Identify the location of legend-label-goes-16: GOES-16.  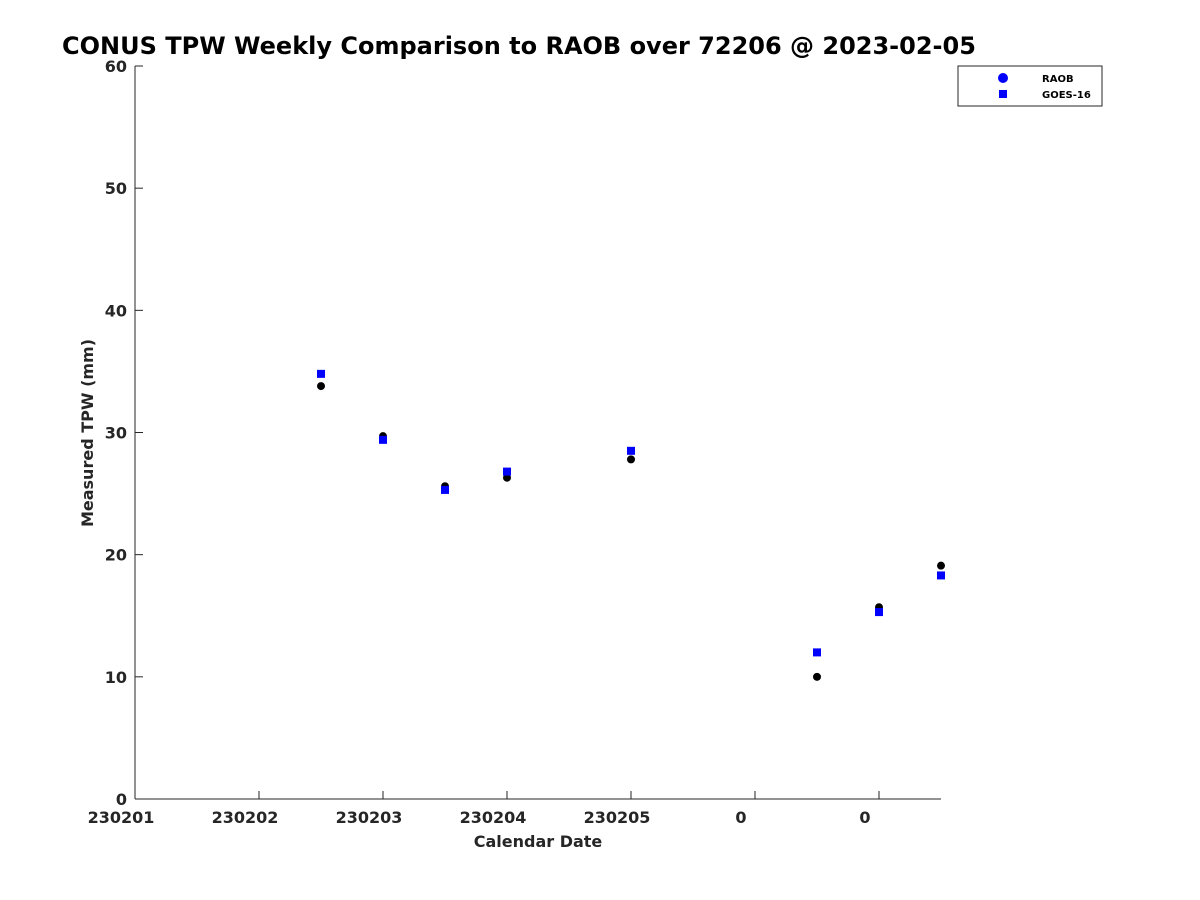
(1066, 95).